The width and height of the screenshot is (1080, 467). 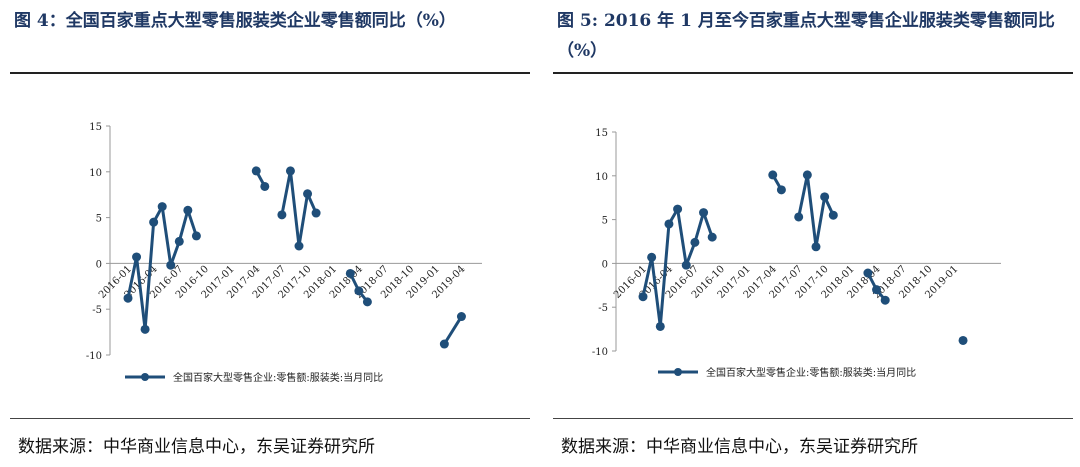 I want to click on figure-title: 图 4：全国百家重点大型零售服装类企业零售额同比（%）, so click(x=235, y=21).